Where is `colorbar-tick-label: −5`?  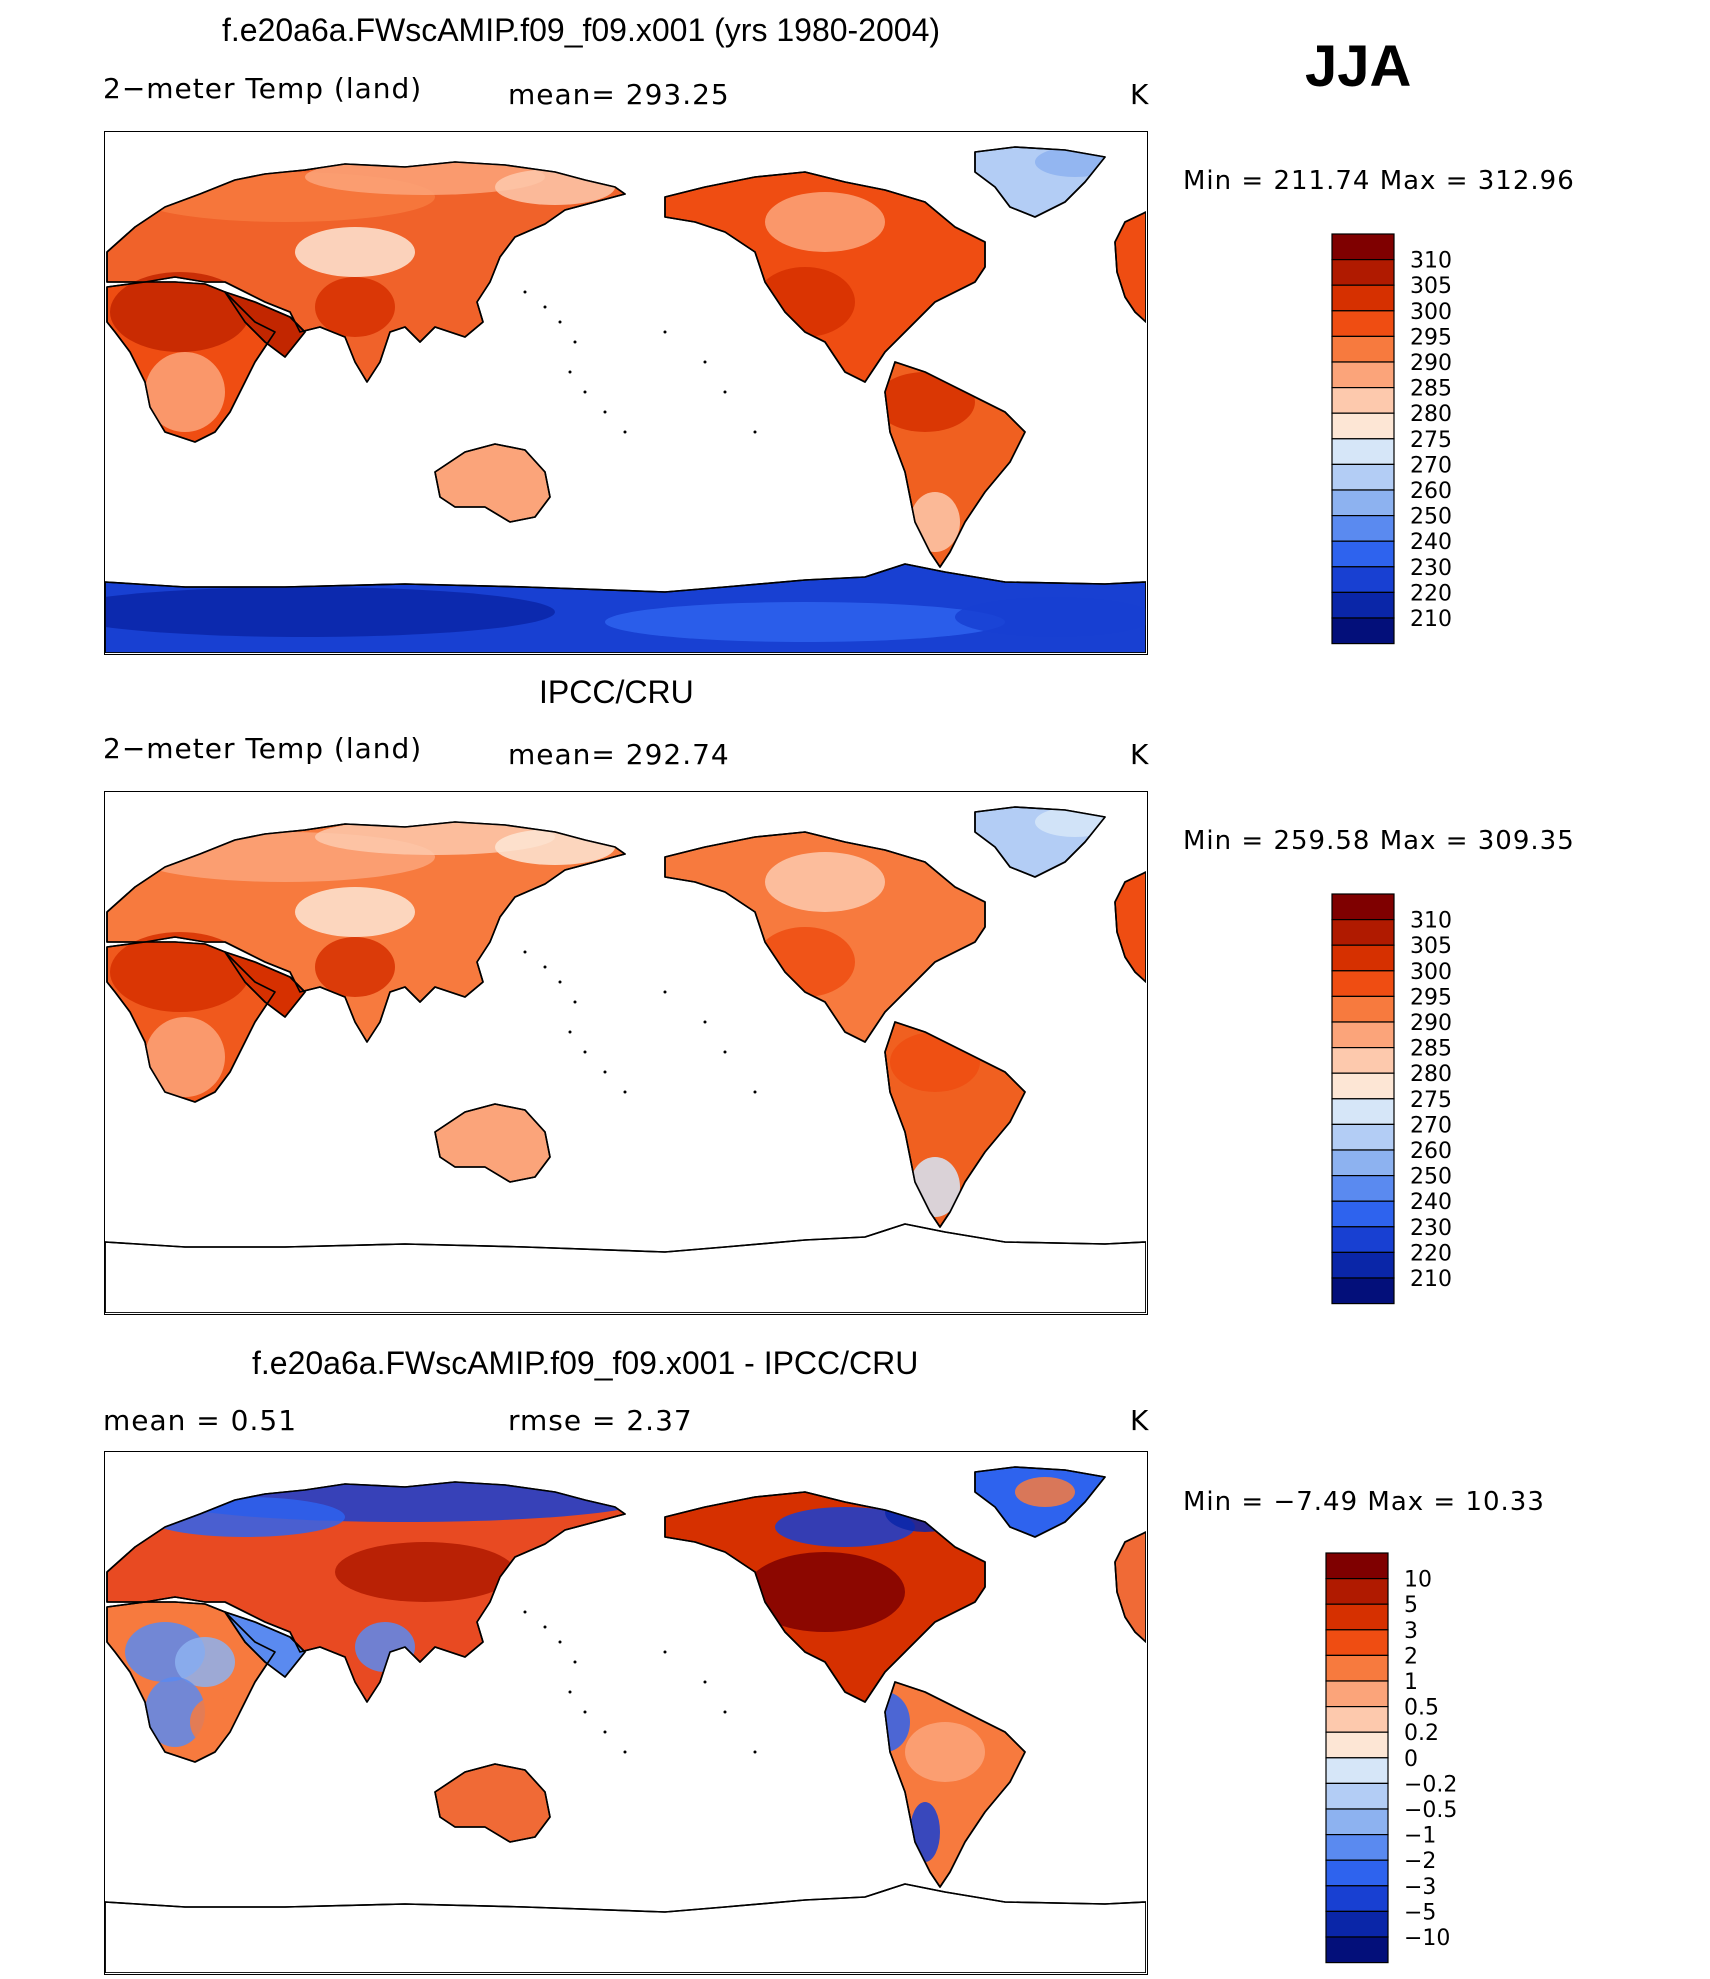 colorbar-tick-label: −5 is located at coordinates (1420, 1912).